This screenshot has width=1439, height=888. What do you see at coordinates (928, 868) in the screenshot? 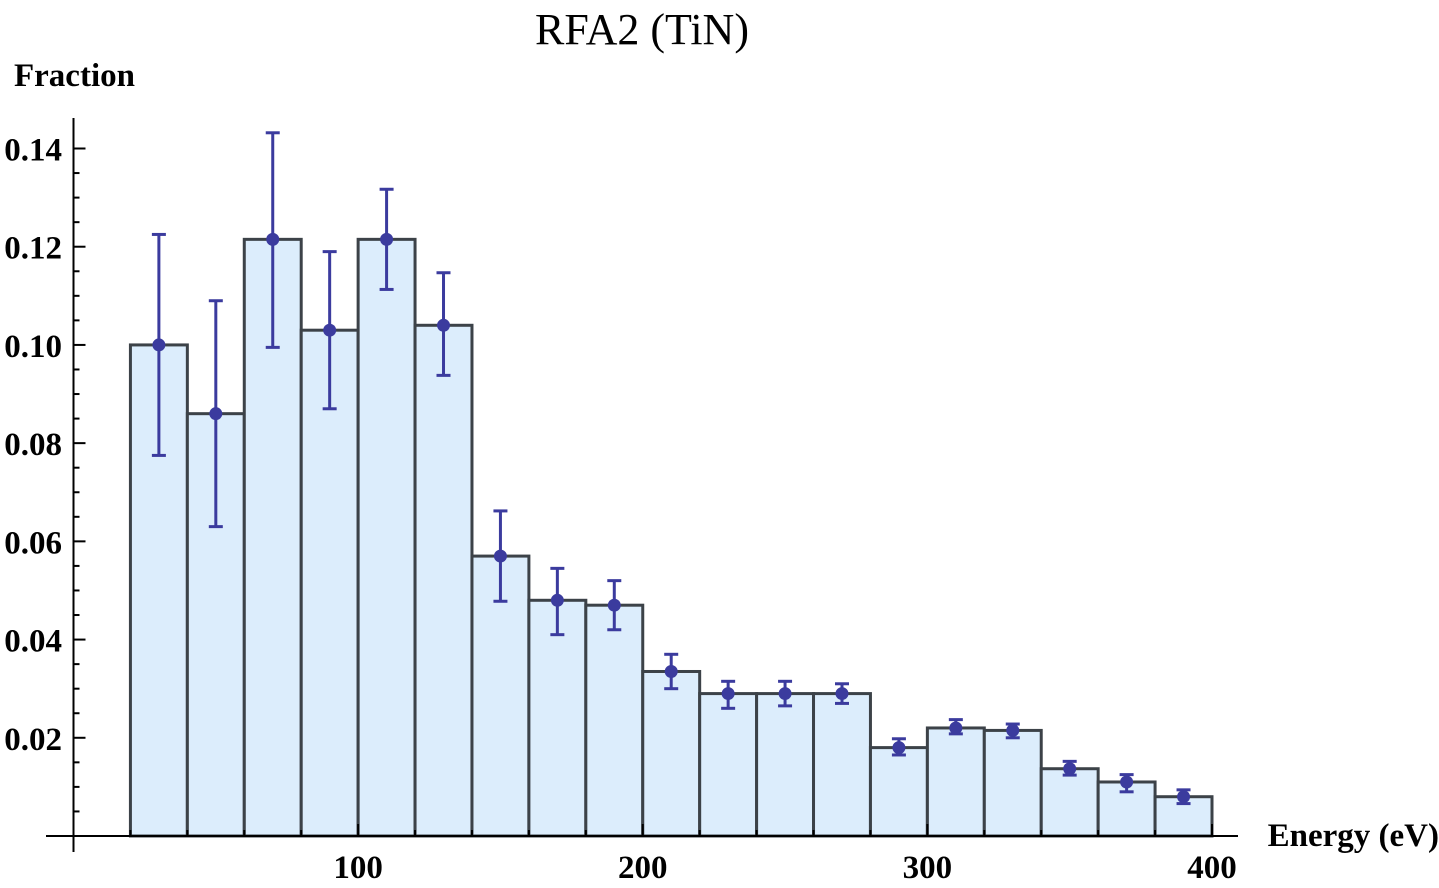
I see `x-tick-label-3: 300` at bounding box center [928, 868].